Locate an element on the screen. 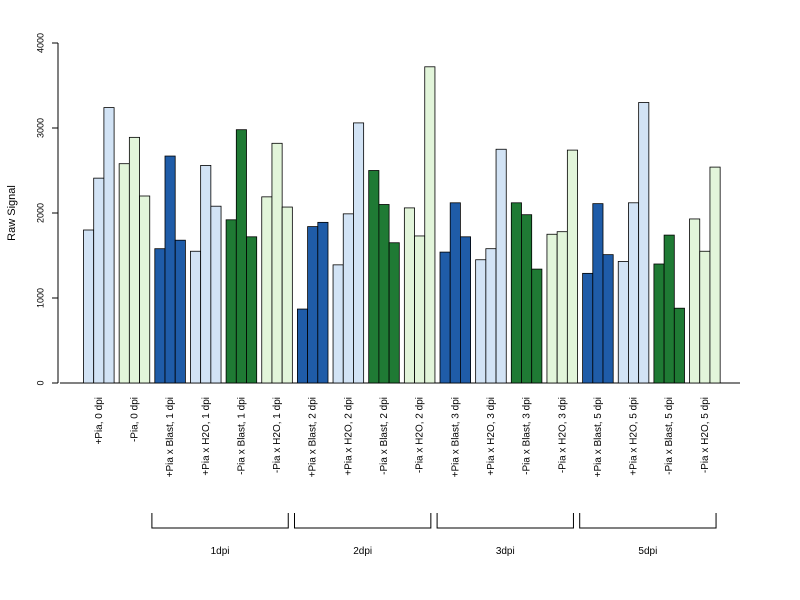 The image size is (800, 600). y-tick-label: 4000 is located at coordinates (40, 43).